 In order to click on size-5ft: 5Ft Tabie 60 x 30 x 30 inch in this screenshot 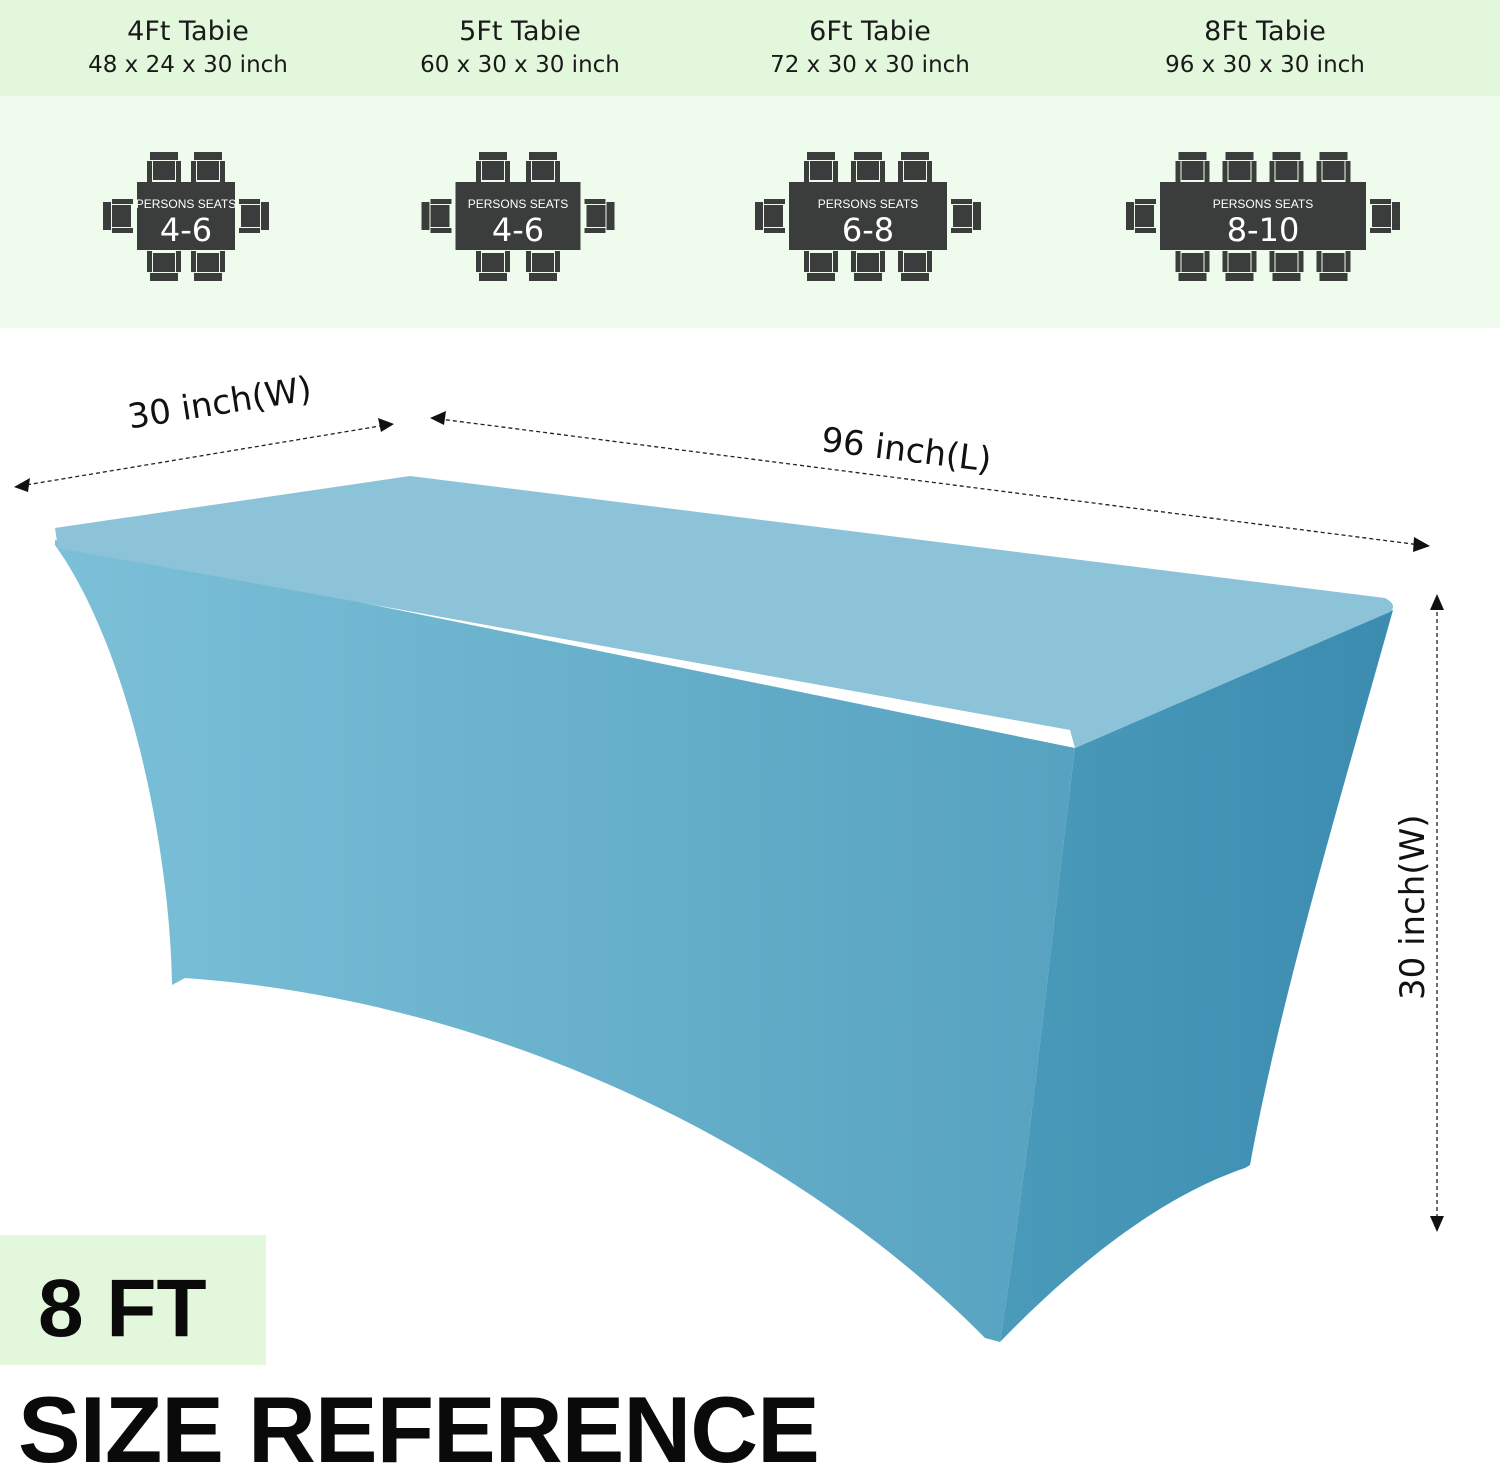, I will do `click(520, 47)`.